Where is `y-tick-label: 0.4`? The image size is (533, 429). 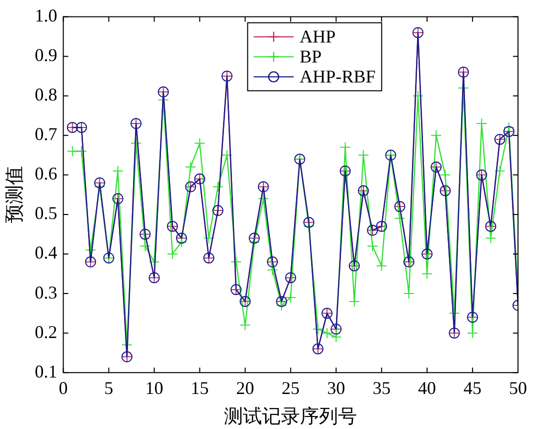
y-tick-label: 0.4 is located at coordinates (46, 252).